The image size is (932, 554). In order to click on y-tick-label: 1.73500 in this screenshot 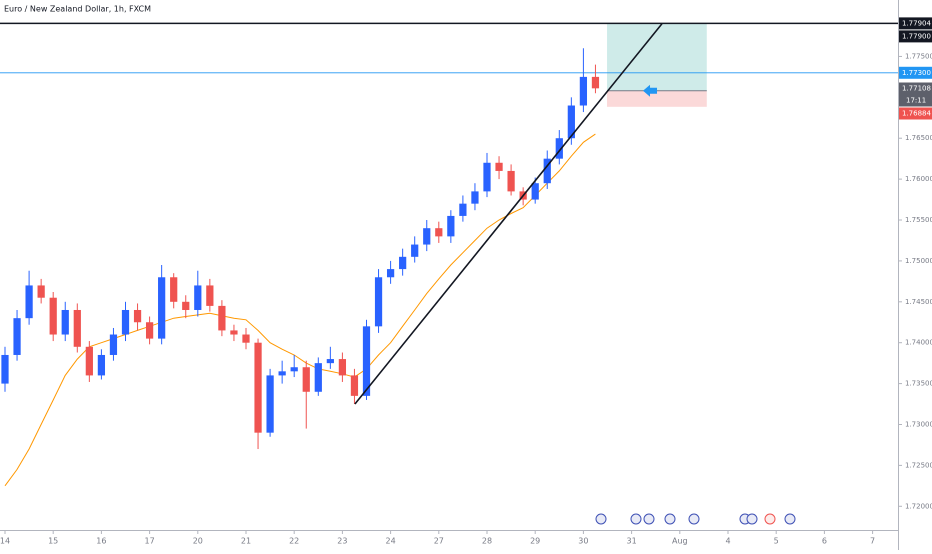, I will do `click(918, 384)`.